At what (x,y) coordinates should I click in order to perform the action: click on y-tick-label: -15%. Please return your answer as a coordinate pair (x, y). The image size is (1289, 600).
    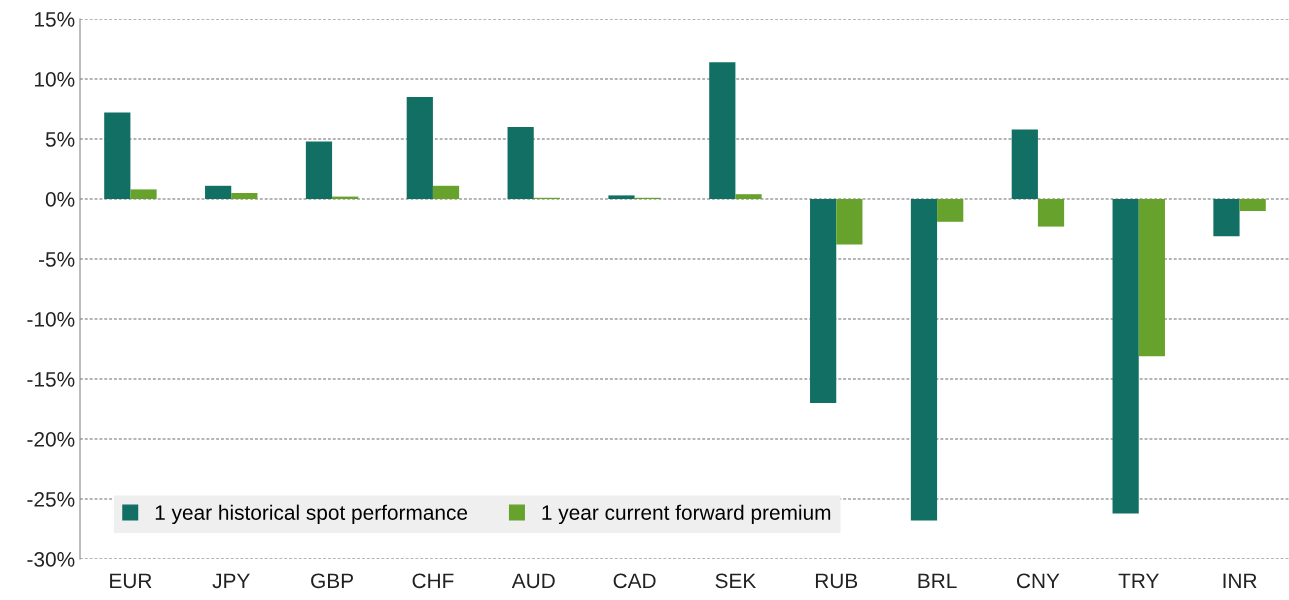
    Looking at the image, I should click on (51, 379).